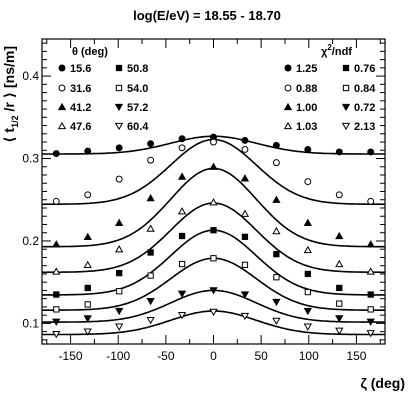 This screenshot has height=401, width=415. Describe the element at coordinates (365, 89) in the screenshot. I see `legend-chi-value: 0.84` at that location.